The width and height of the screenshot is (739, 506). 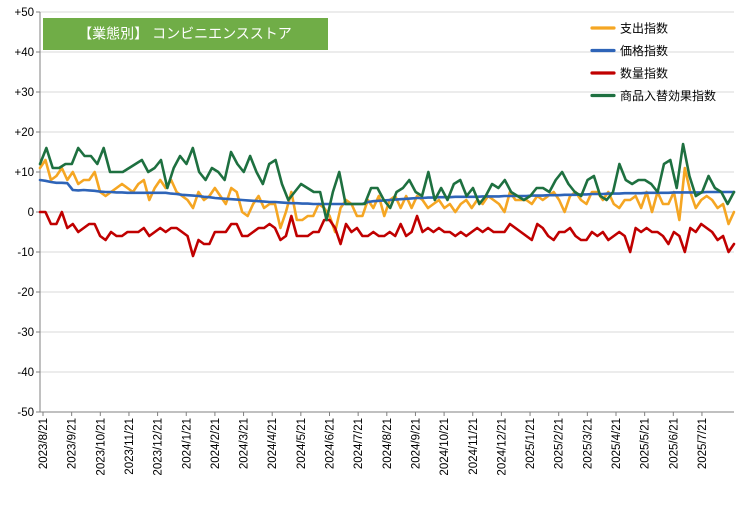 I want to click on x-tick-label: 2024/11/21, so click(x=474, y=446).